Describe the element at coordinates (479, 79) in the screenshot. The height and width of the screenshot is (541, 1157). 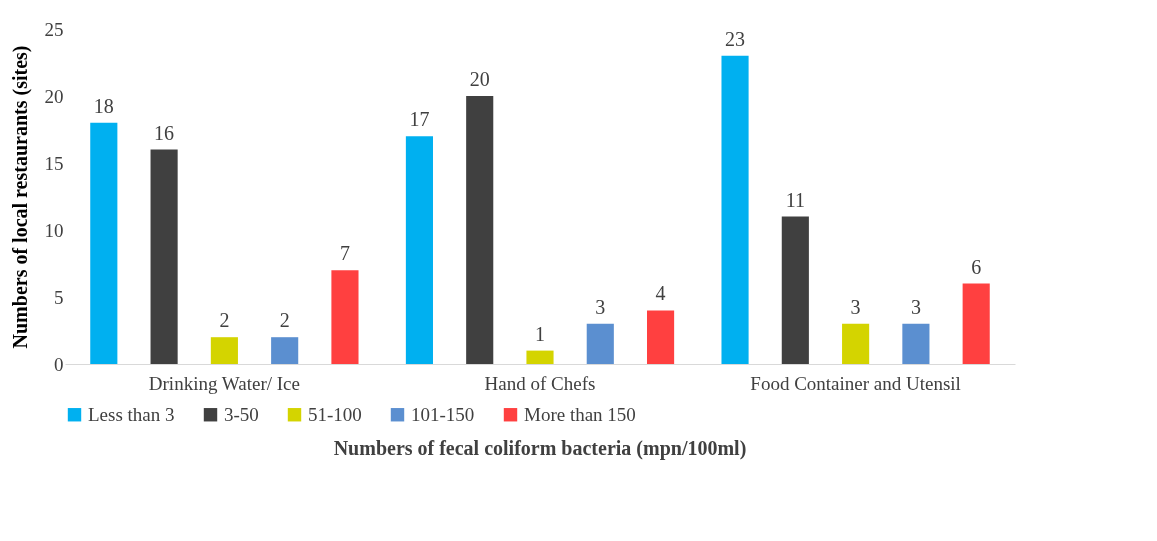
I see `data-label: 20` at that location.